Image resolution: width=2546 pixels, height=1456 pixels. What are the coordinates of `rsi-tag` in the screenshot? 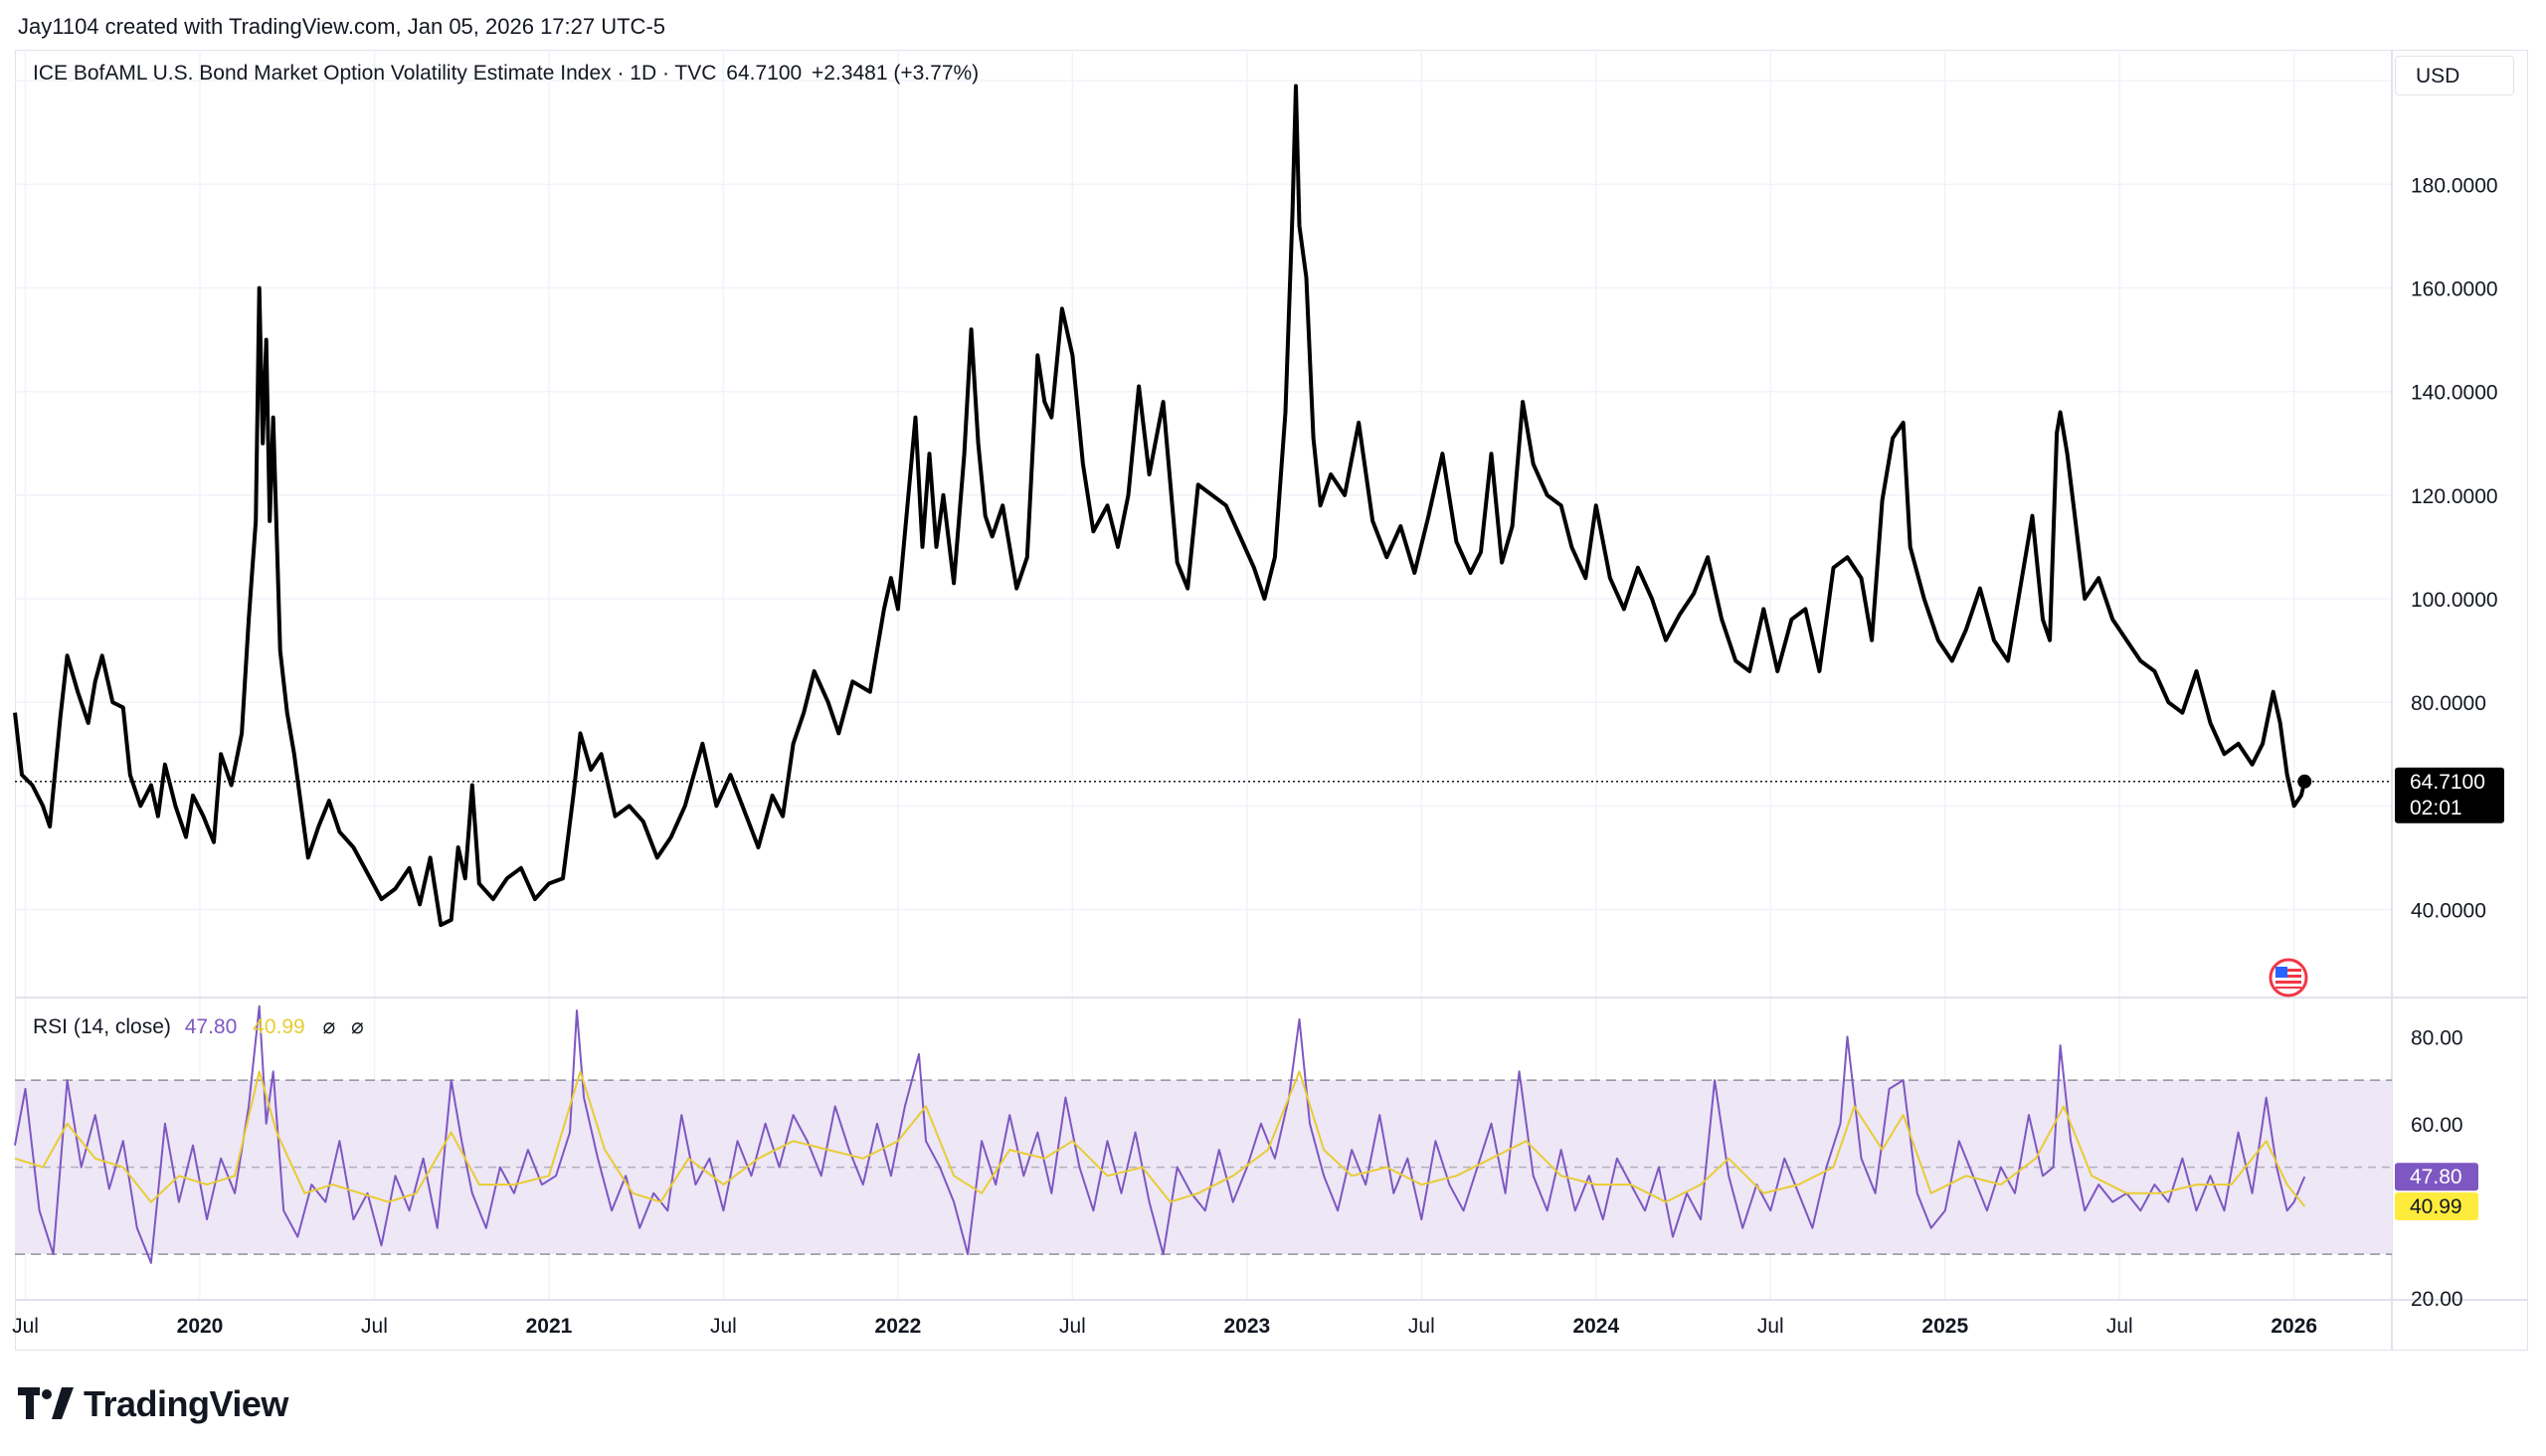 It's located at (2436, 1177).